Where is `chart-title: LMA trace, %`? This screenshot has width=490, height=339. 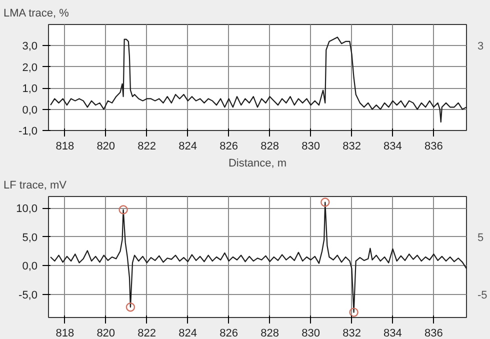 chart-title: LMA trace, % is located at coordinates (37, 14).